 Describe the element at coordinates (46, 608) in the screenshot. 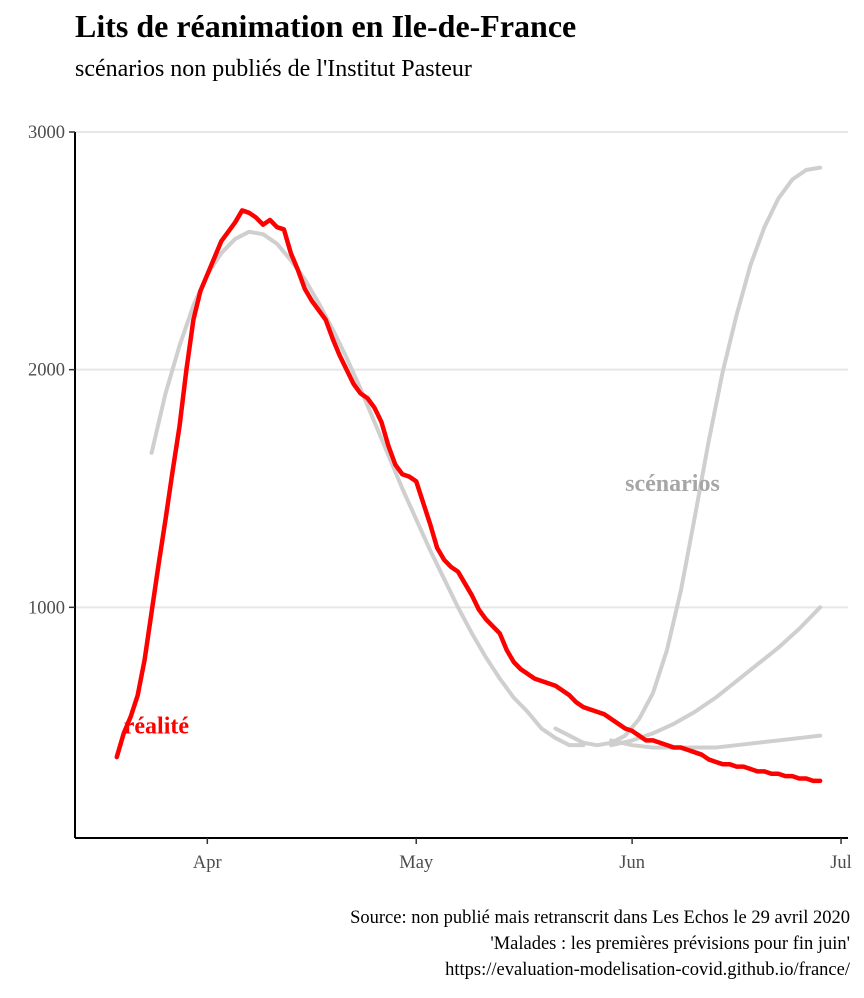

I see `y-tick-label: 1000` at that location.